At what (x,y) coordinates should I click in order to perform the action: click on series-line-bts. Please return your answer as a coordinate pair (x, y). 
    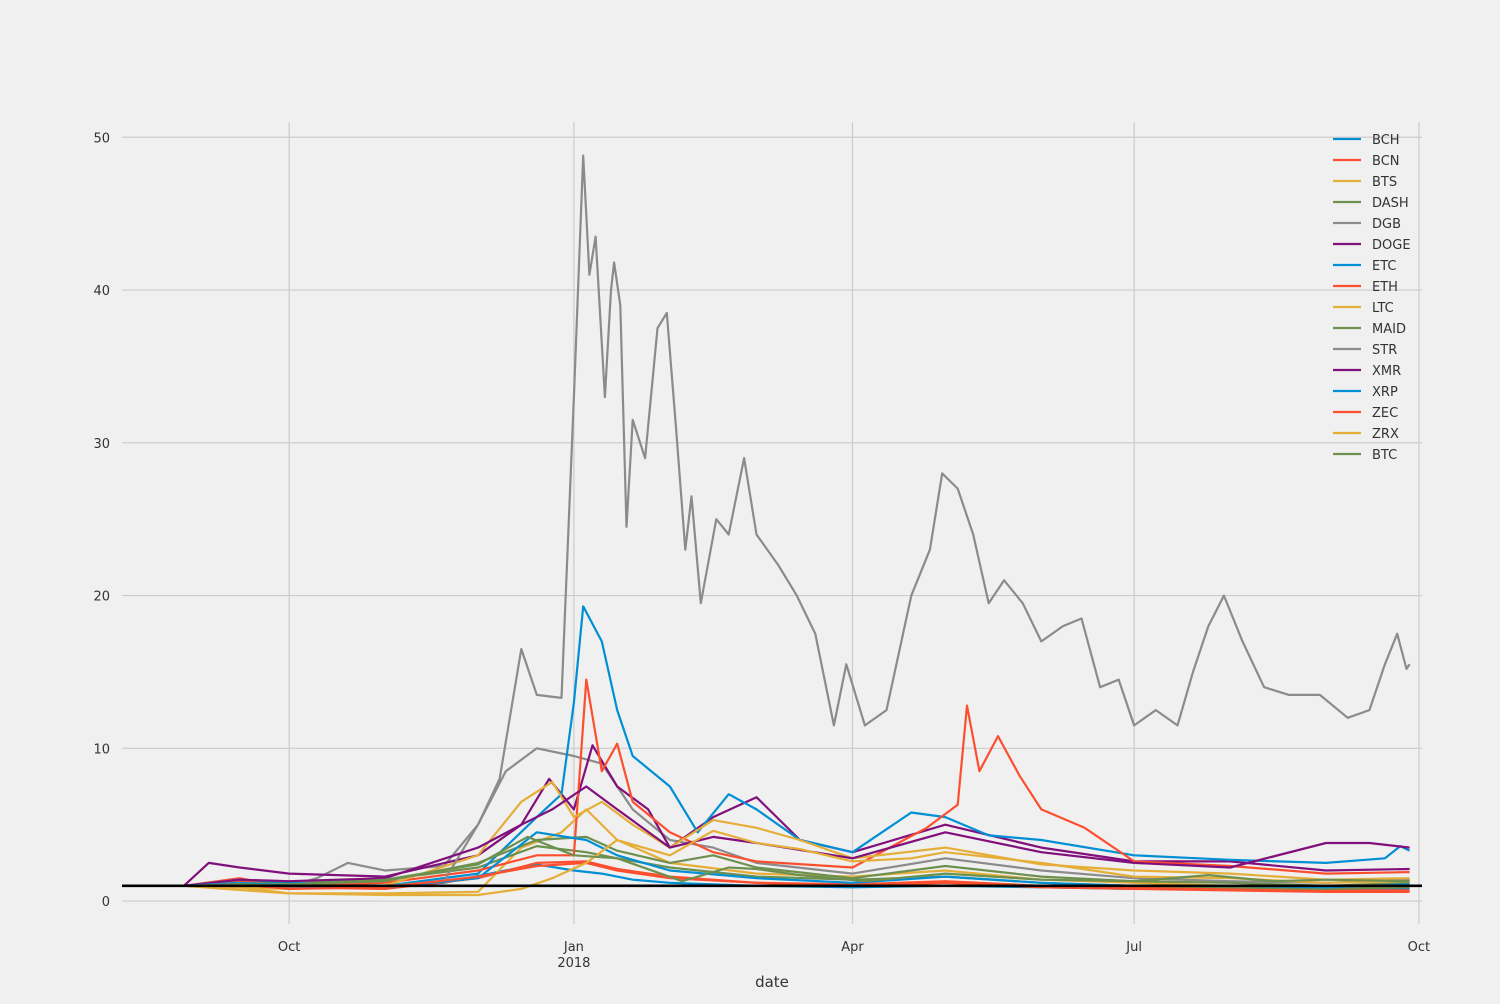
    Looking at the image, I should click on (796, 851).